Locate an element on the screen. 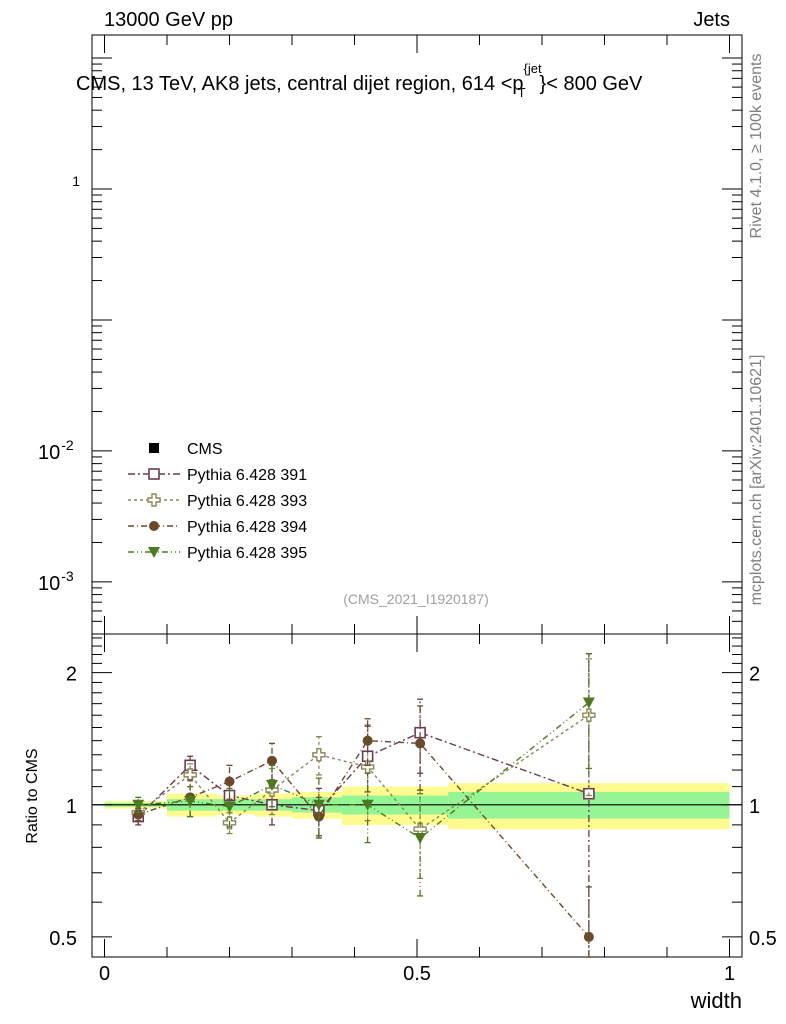  uncertainty-bands is located at coordinates (417, 806).